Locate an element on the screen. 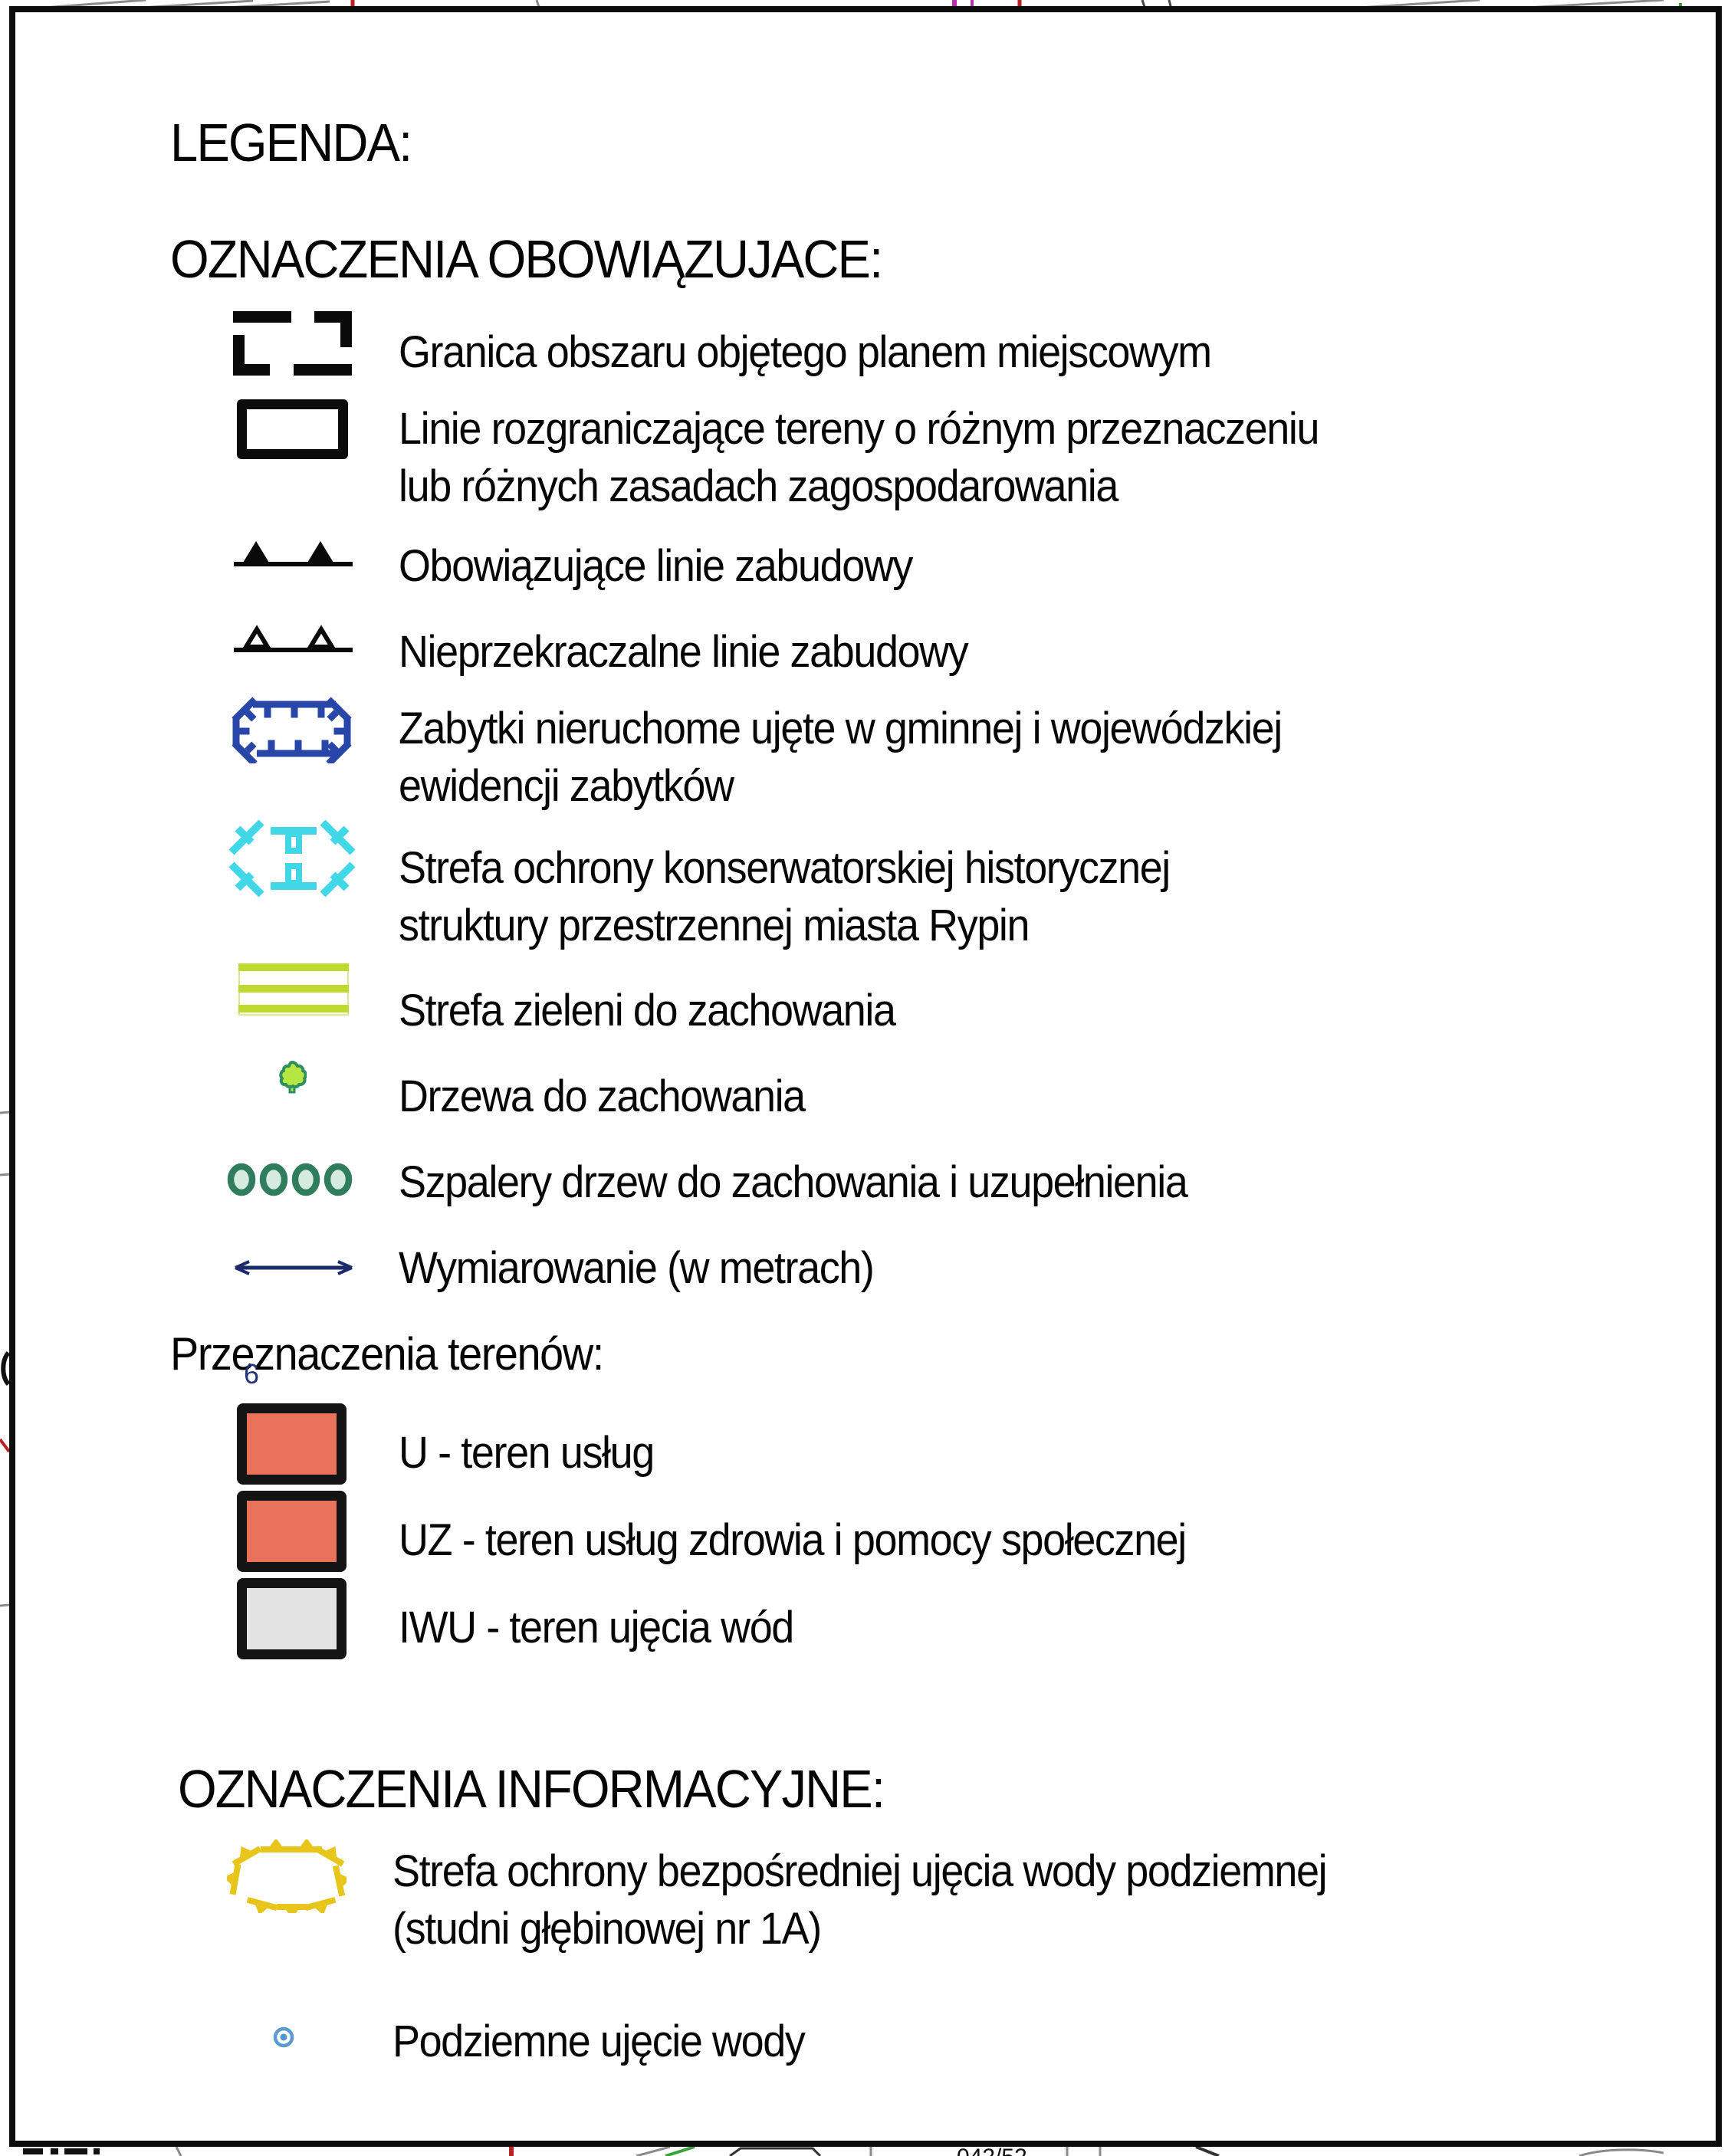 This screenshot has height=2156, width=1731. tree-row-icon is located at coordinates (290, 1179).